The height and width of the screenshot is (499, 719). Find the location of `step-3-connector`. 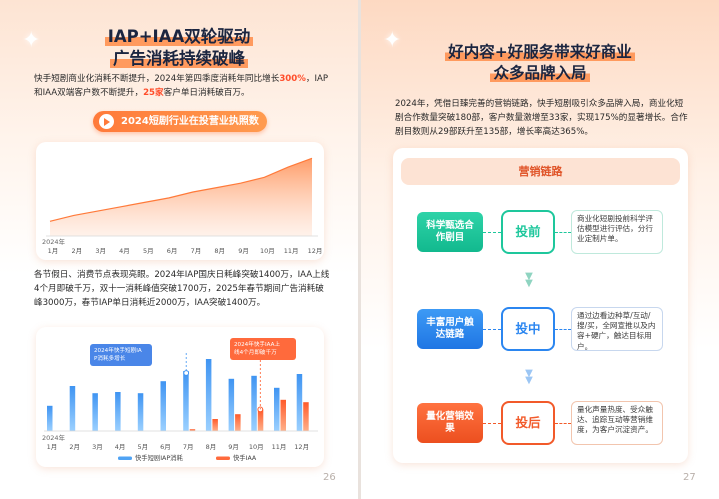

step-3-connector is located at coordinates (492, 423).